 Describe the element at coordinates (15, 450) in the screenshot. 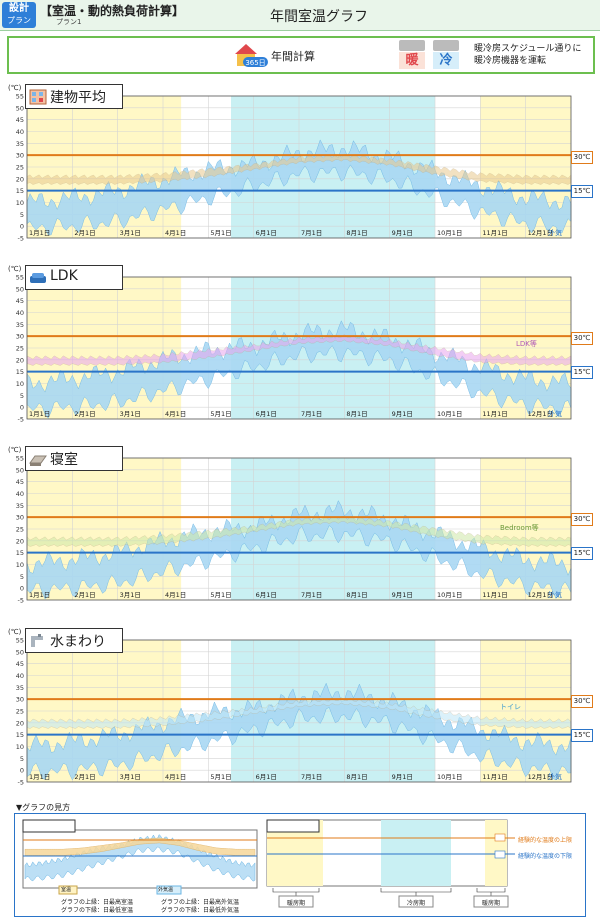

I see `unit-label: (℃)` at that location.